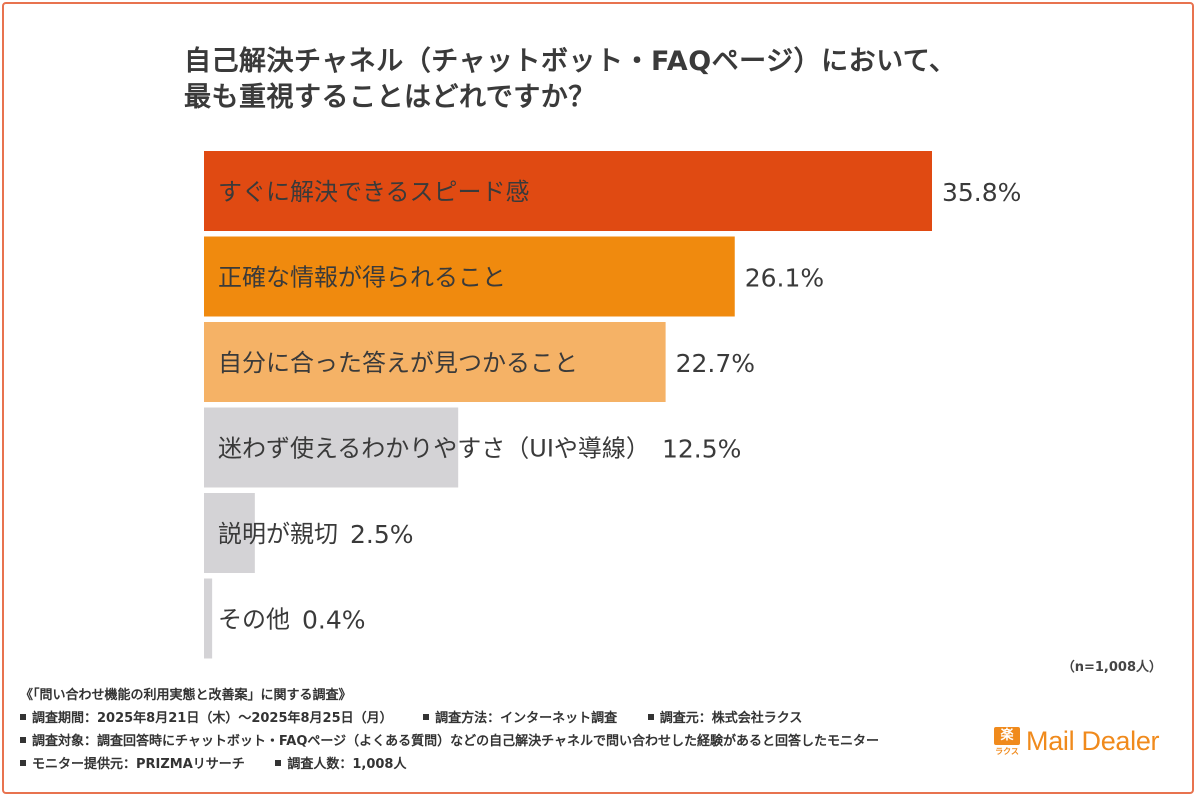 The height and width of the screenshot is (800, 1200). Describe the element at coordinates (1093, 741) in the screenshot. I see `logo-text: Mail Dealer` at that location.